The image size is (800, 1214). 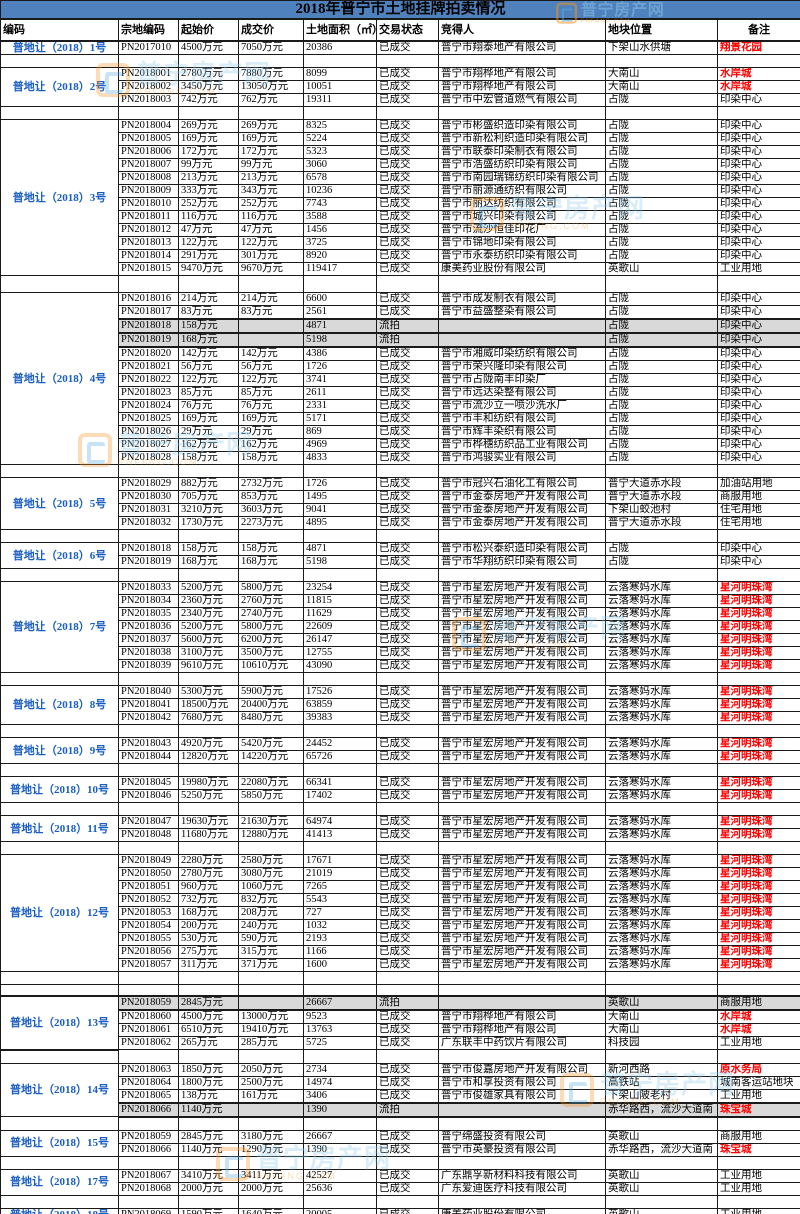 I want to click on deal-price-cell: 2580万元, so click(x=271, y=861).